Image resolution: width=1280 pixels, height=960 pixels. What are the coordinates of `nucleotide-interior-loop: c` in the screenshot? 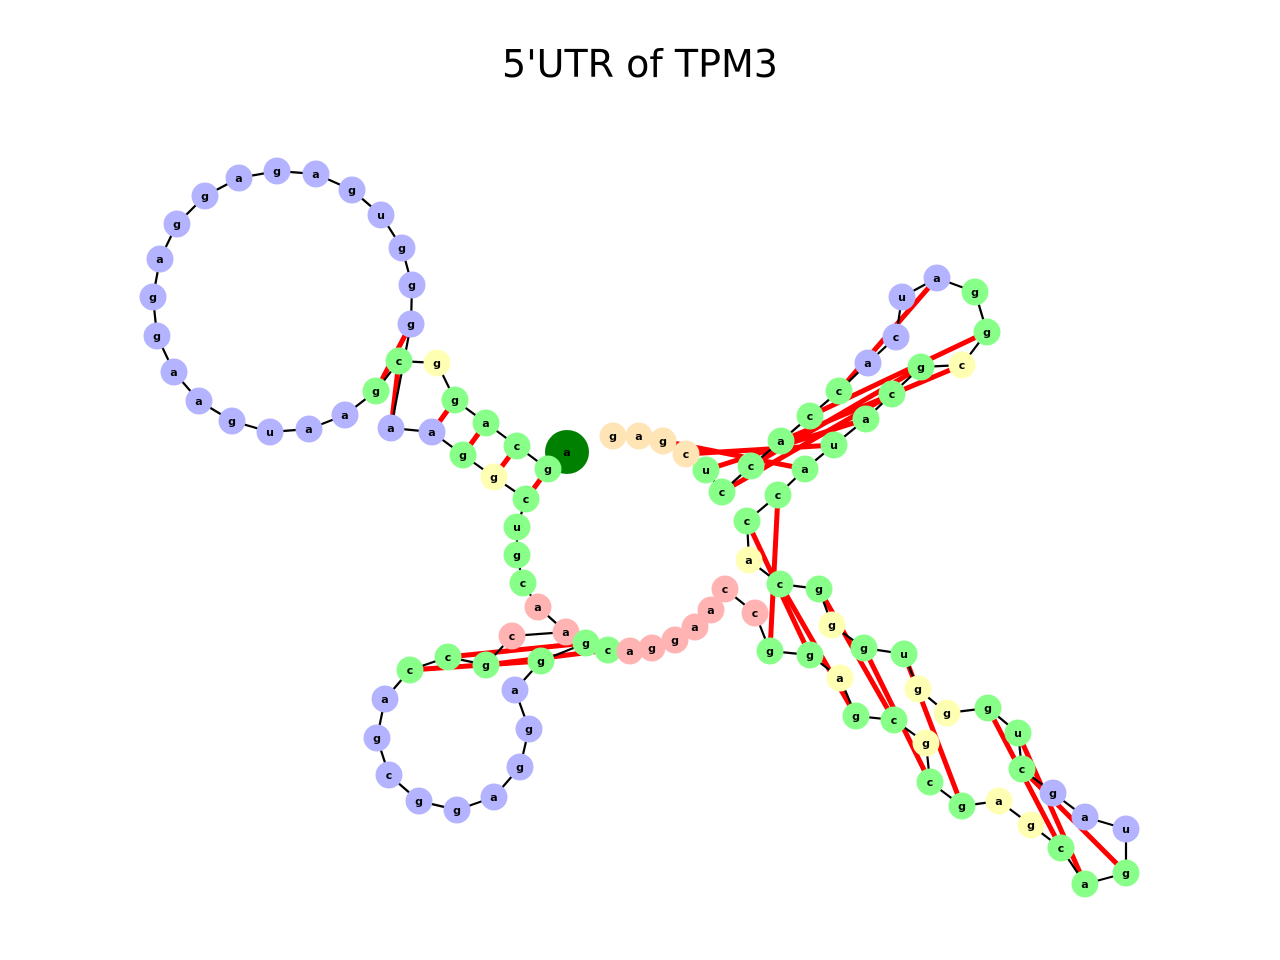 It's located at (962, 365).